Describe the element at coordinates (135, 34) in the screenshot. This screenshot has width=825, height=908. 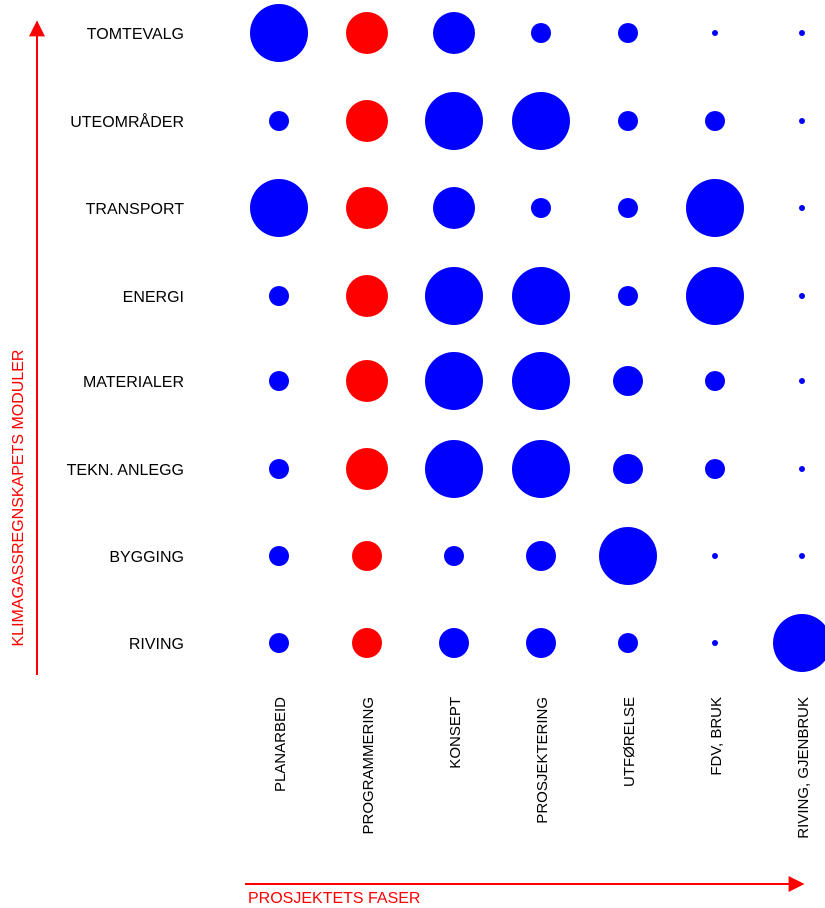
I see `row-label: TOMTEVALG` at that location.